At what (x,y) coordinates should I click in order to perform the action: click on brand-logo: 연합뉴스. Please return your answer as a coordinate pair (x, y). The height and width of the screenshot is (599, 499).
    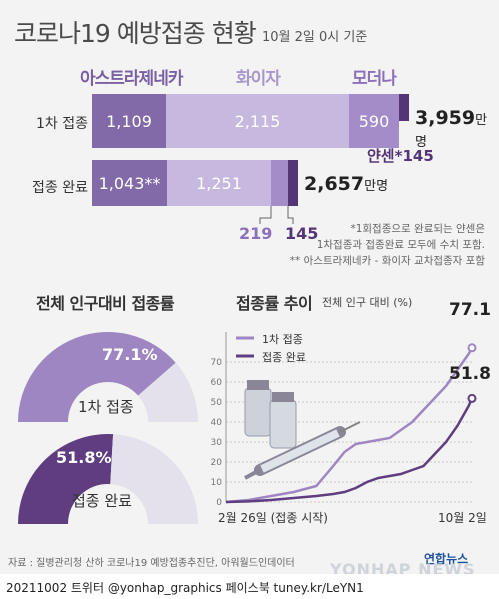
    Looking at the image, I should click on (446, 559).